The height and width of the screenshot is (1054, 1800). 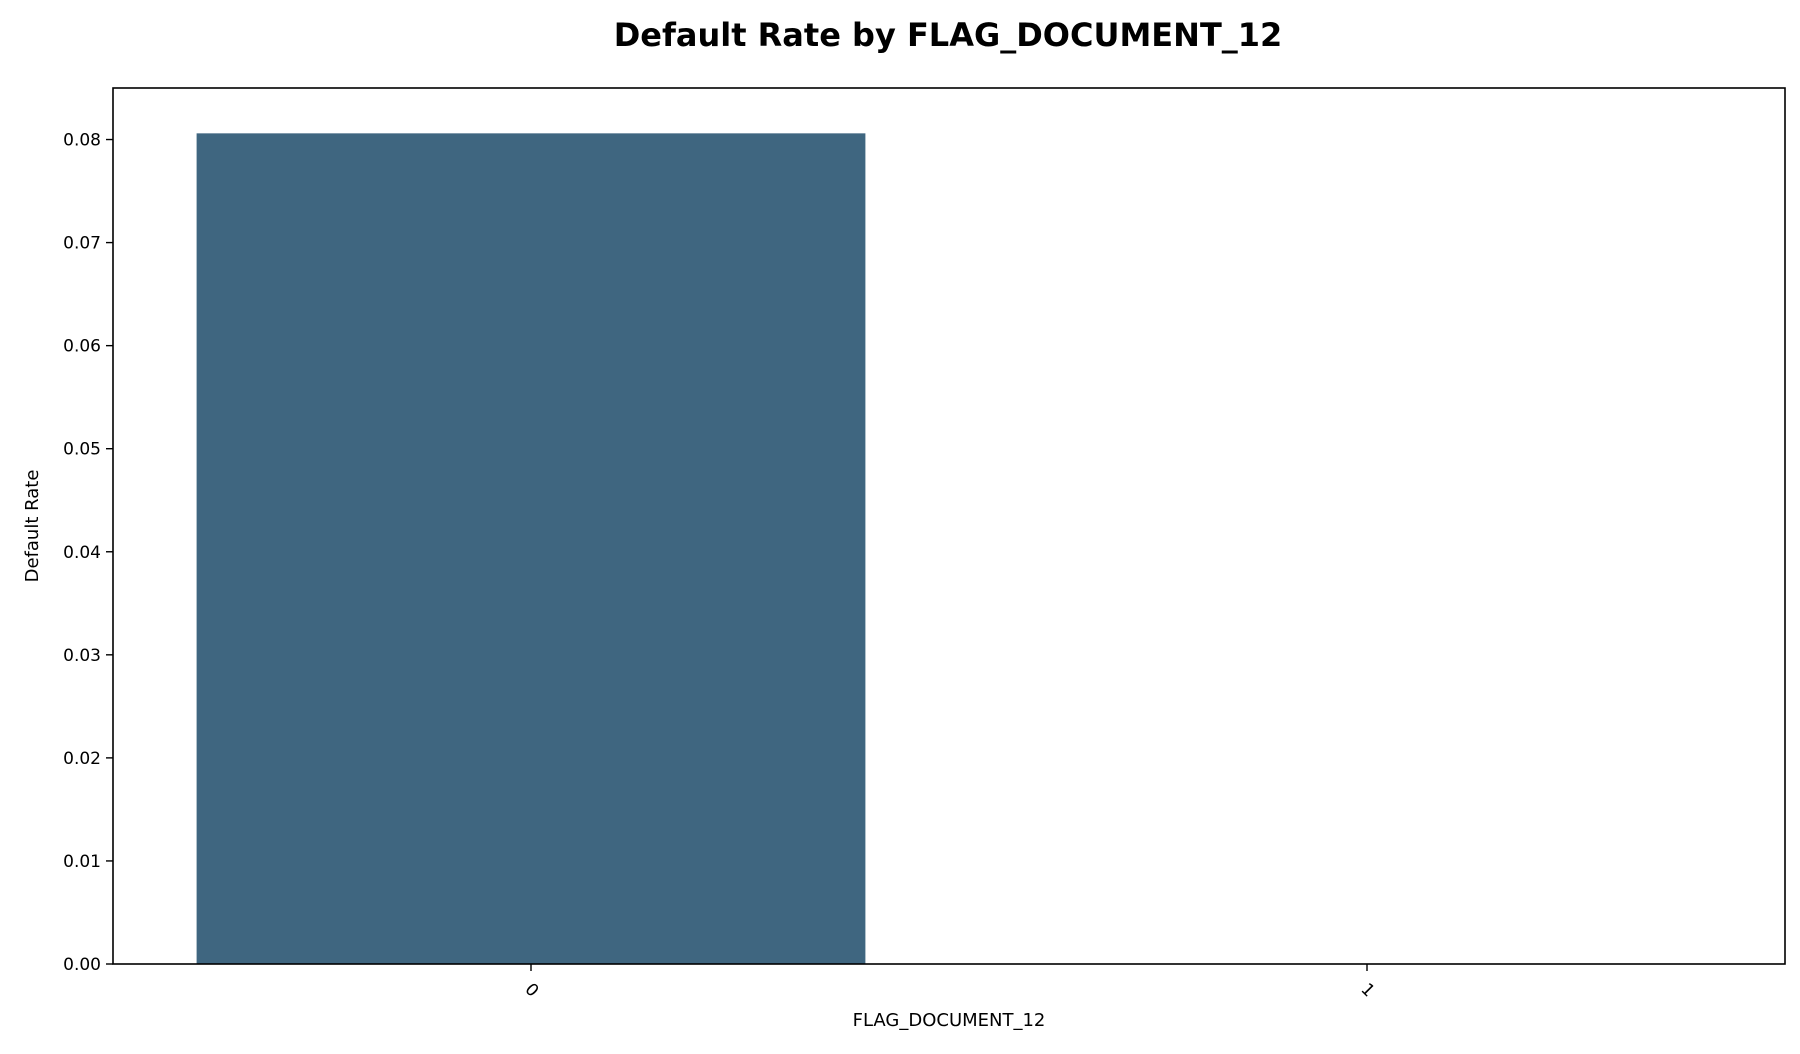 What do you see at coordinates (82, 450) in the screenshot?
I see `y-tick-label: 0.05` at bounding box center [82, 450].